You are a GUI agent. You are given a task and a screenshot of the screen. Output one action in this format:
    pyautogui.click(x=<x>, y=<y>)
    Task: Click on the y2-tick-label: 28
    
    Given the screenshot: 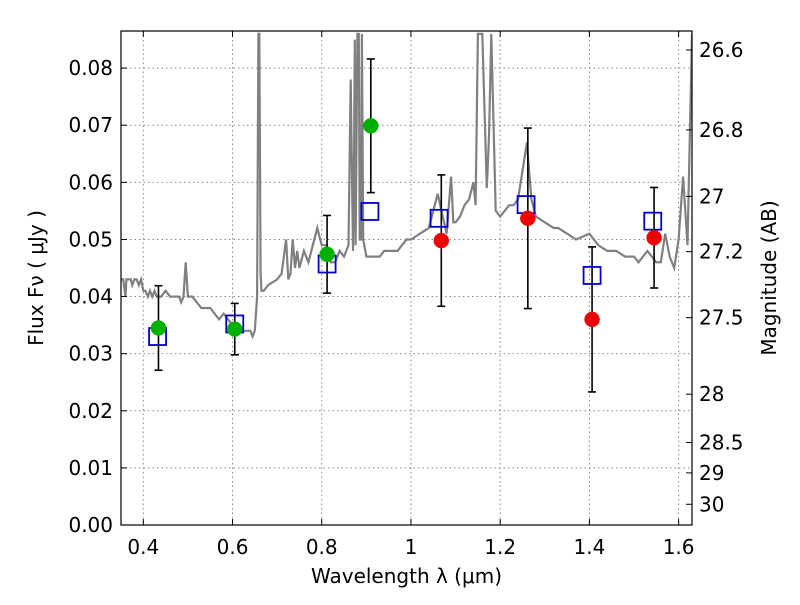 What is the action you would take?
    pyautogui.click(x=711, y=394)
    